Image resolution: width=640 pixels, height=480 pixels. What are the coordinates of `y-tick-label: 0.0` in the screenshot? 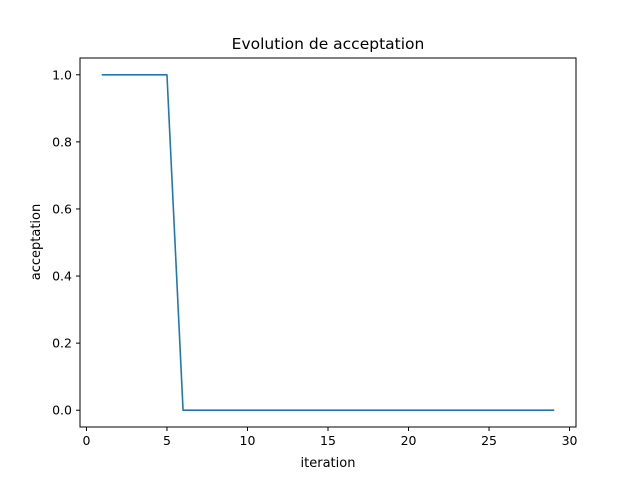 It's located at (62, 410).